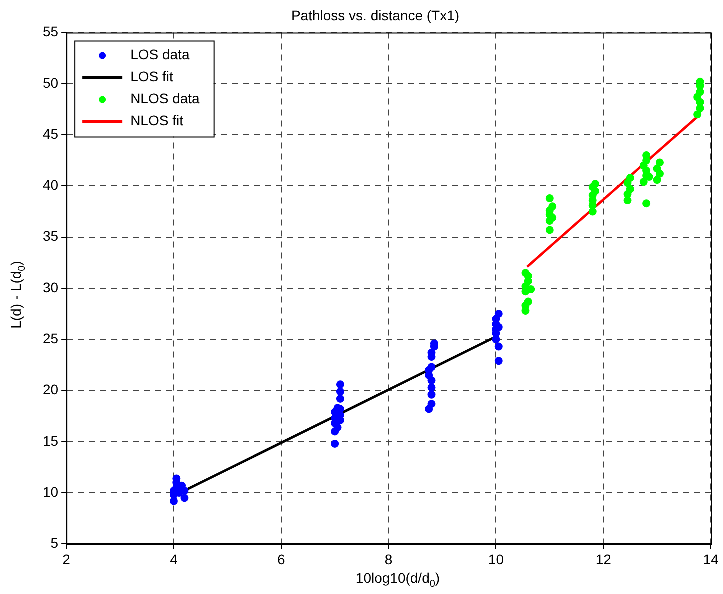 The image size is (723, 594). I want to click on y-tick-label: 40, so click(50, 185).